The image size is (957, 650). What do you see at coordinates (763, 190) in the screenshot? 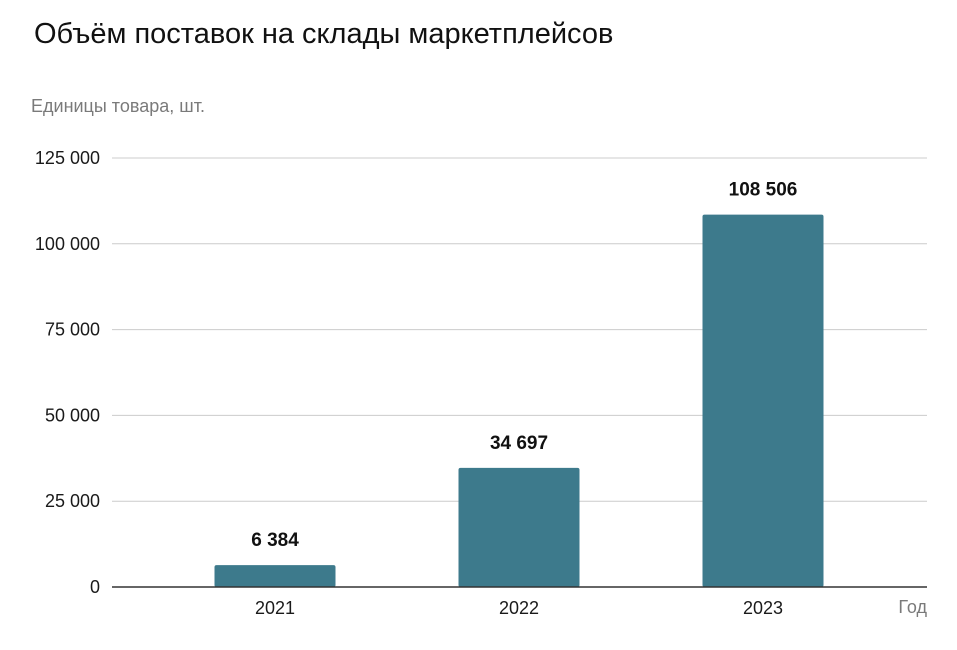
I see `data-label: 108 506` at bounding box center [763, 190].